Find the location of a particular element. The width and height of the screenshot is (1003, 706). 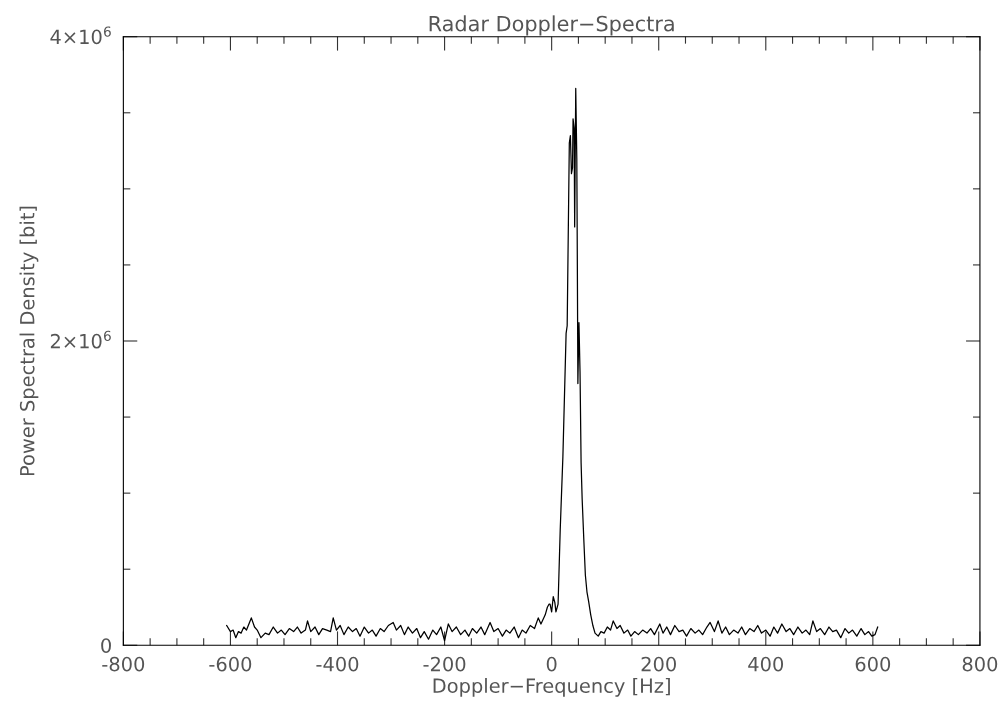

x-tick-label: -600 is located at coordinates (230, 664).